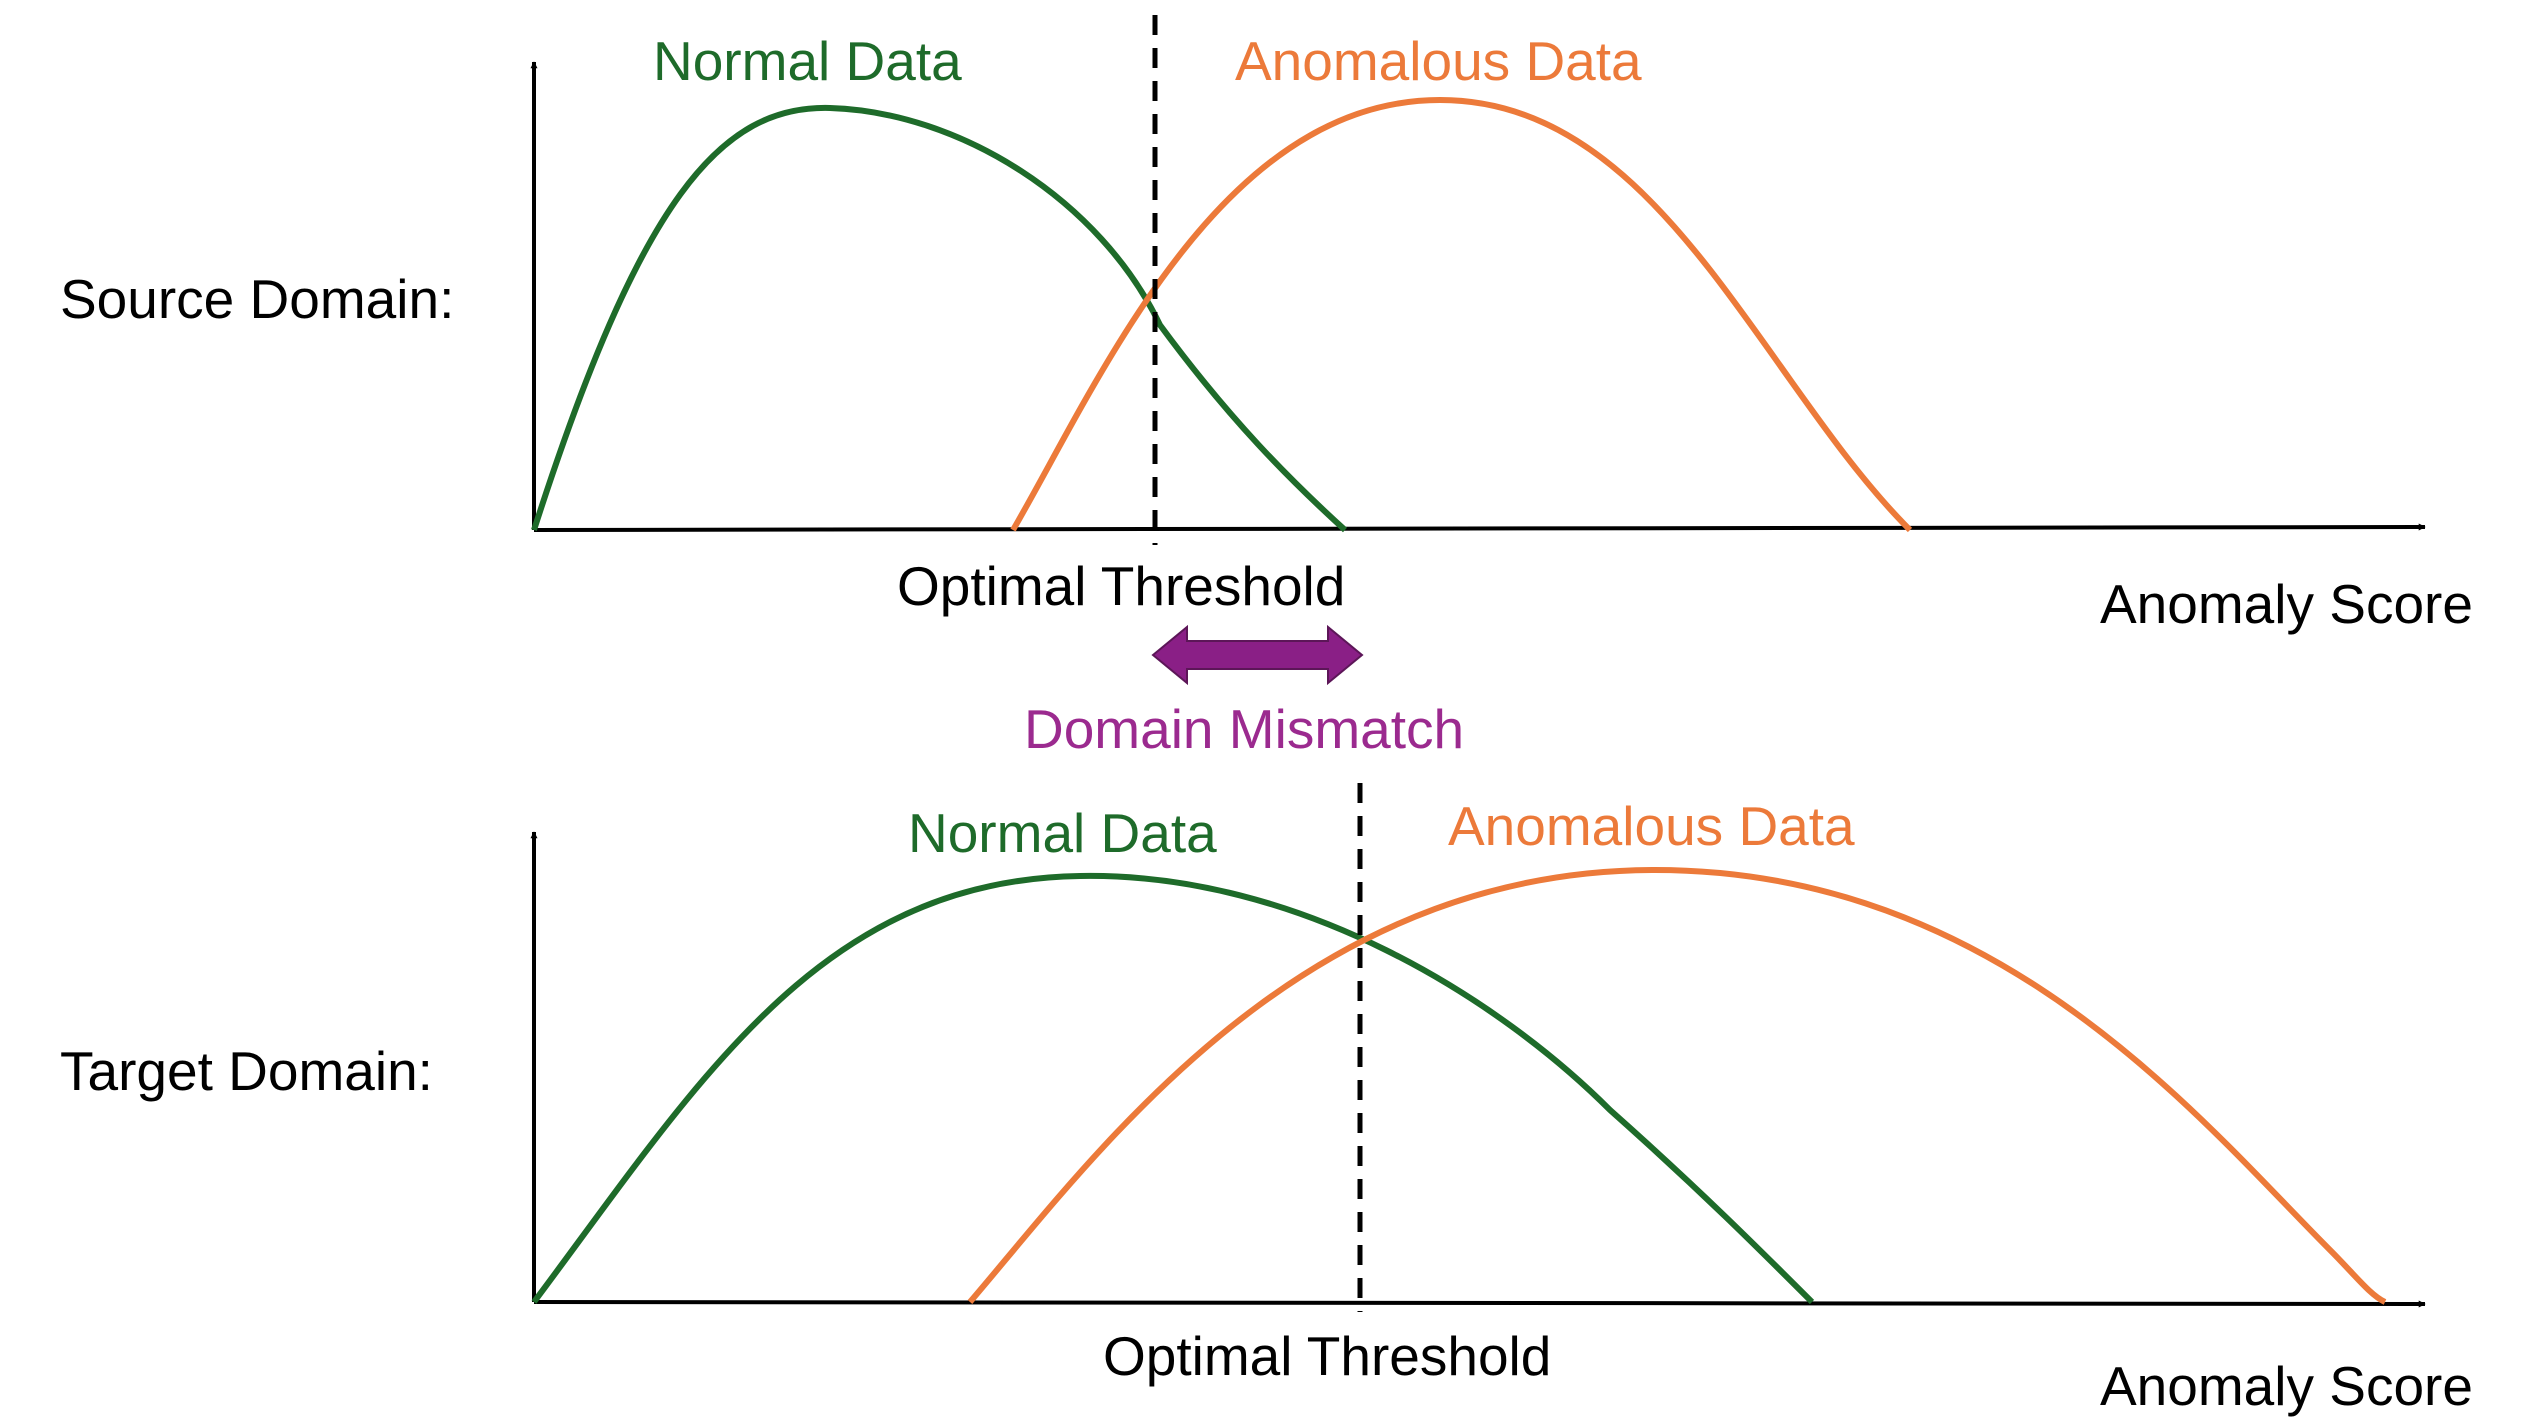 The image size is (2534, 1425). Describe the element at coordinates (1438, 61) in the screenshot. I see `source-anomalous-label: Anomalous Data` at that location.